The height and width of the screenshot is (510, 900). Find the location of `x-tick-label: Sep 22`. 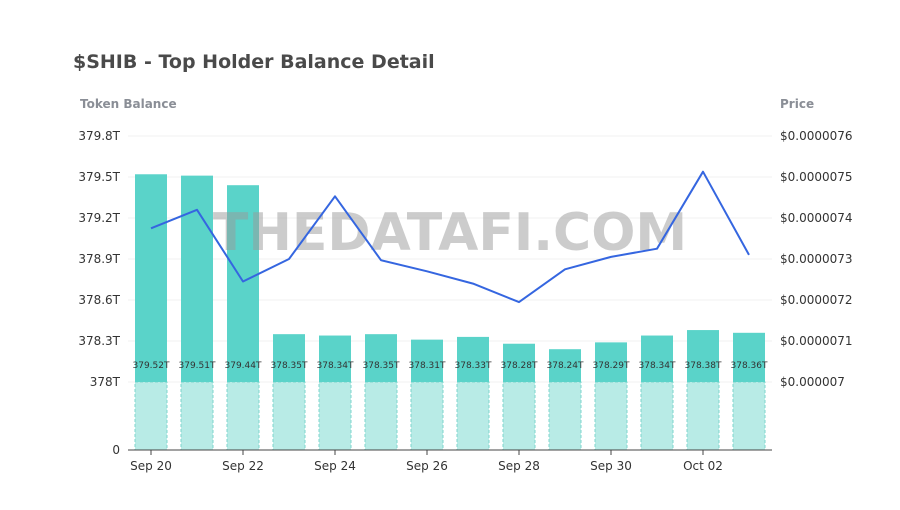

x-tick-label: Sep 22 is located at coordinates (243, 466).